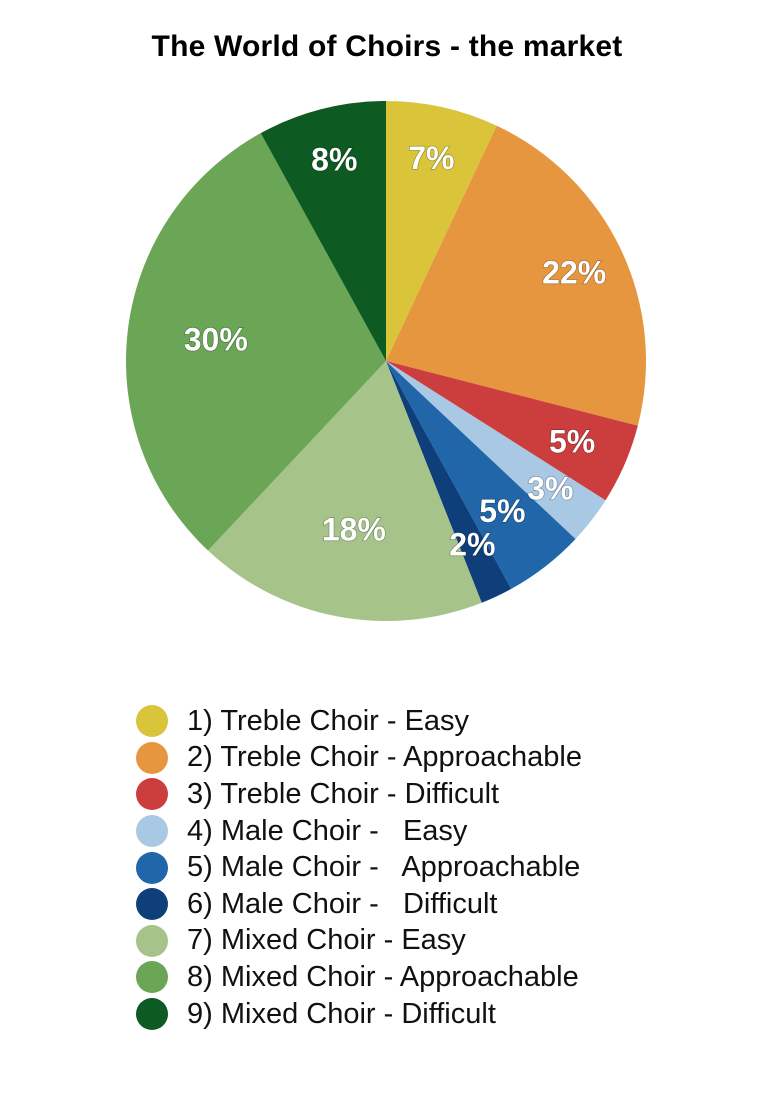  What do you see at coordinates (354, 530) in the screenshot?
I see `slice-label-7: 18%` at bounding box center [354, 530].